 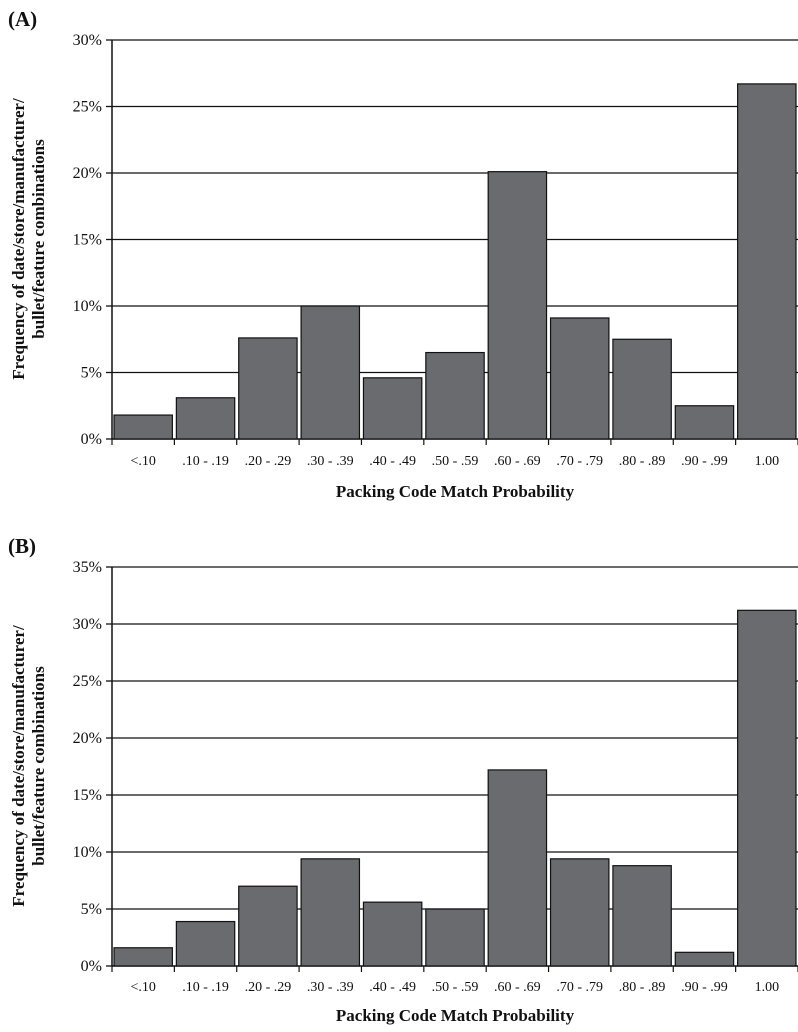 I want to click on panel-label: (A), so click(x=22, y=19).